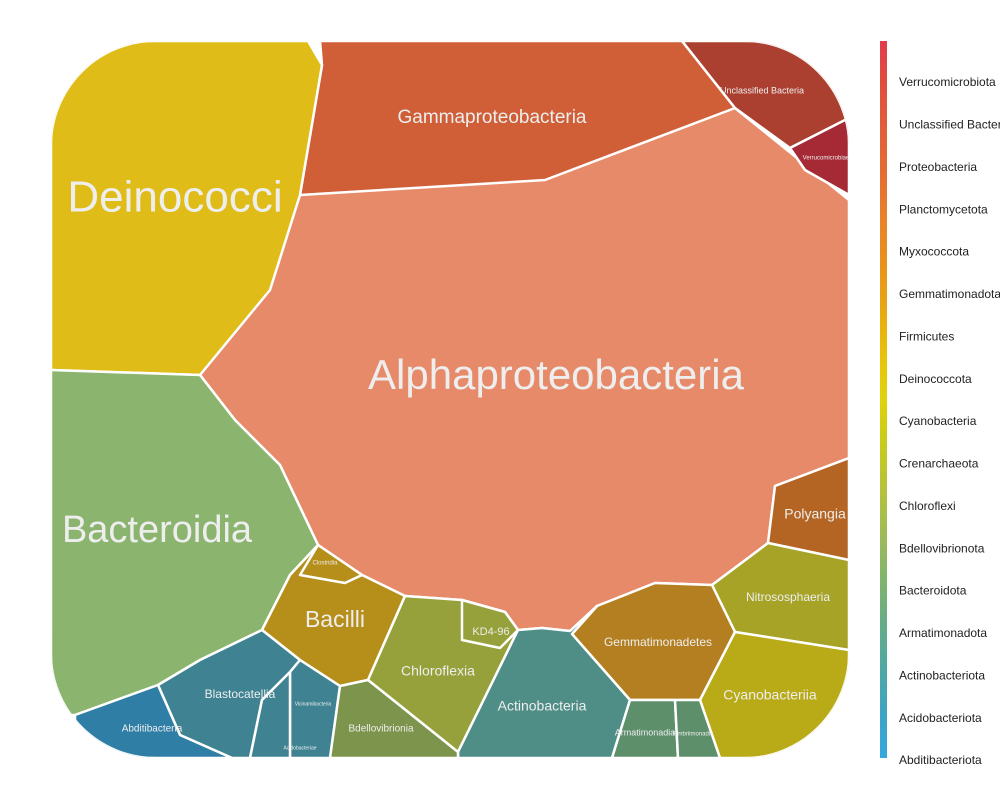 The image size is (1000, 800). I want to click on cell-bdellovibrionia, so click(394, 718).